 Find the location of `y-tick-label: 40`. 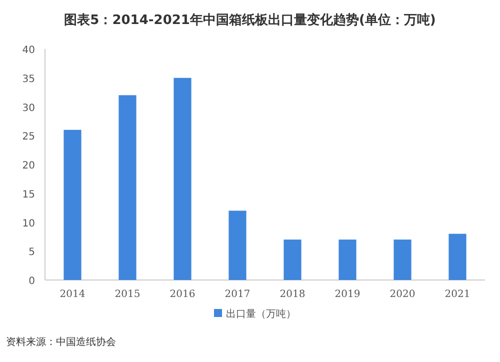

y-tick-label: 40 is located at coordinates (28, 50).